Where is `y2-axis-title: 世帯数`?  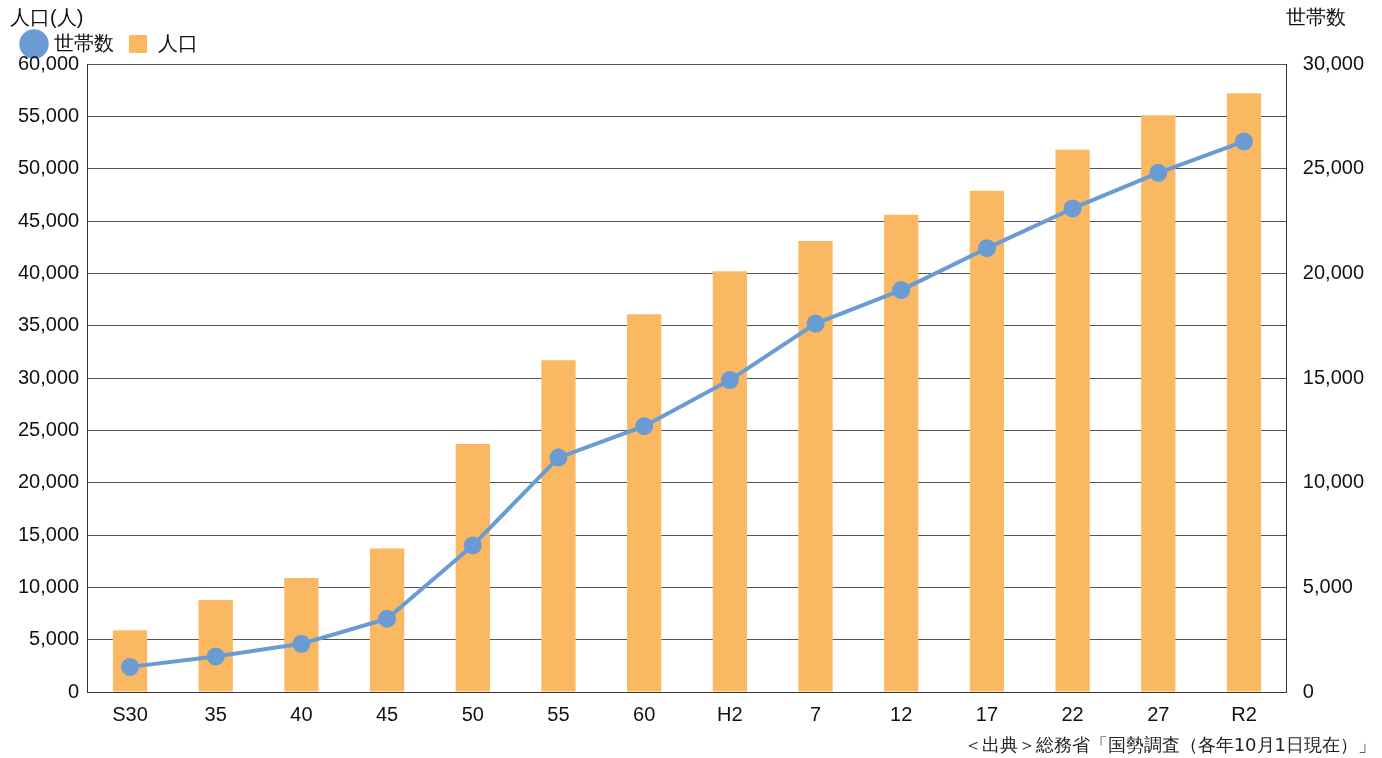 y2-axis-title: 世帯数 is located at coordinates (1316, 16).